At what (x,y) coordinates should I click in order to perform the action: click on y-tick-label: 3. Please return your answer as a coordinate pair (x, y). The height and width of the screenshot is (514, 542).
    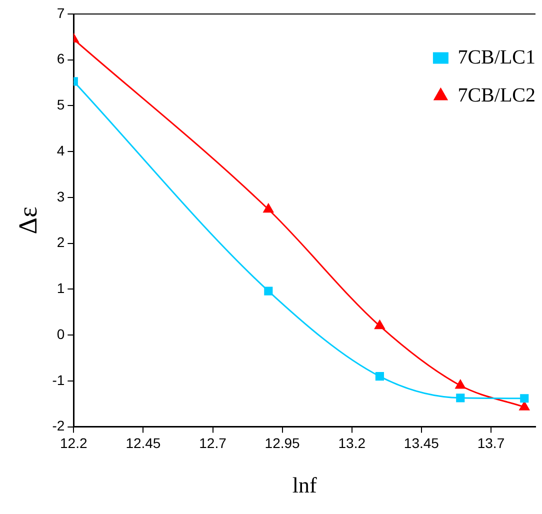
    Looking at the image, I should click on (60, 196).